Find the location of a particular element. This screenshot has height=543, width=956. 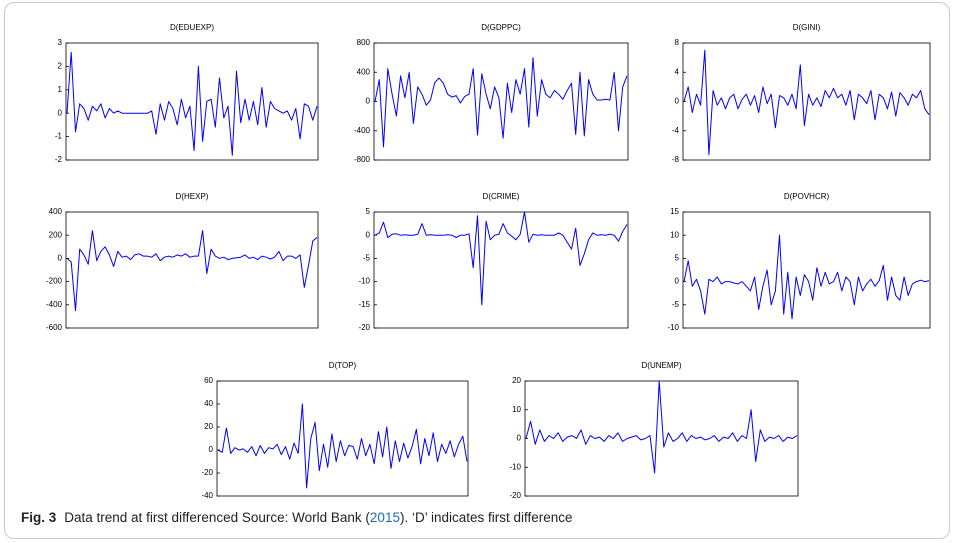

y-tick-label: -40 is located at coordinates (207, 495).